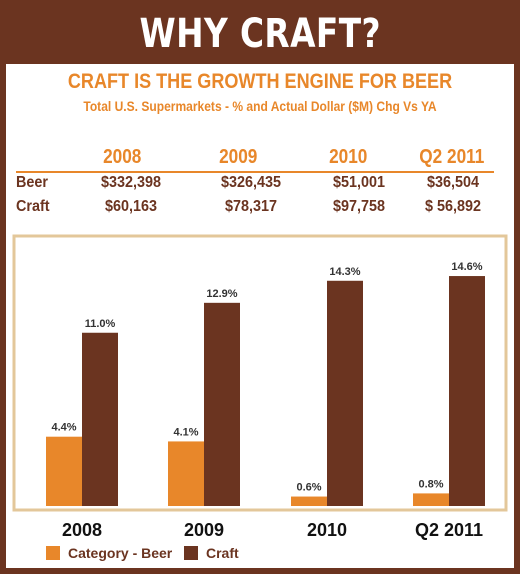 The image size is (520, 574). What do you see at coordinates (131, 182) in the screenshot?
I see `table-cell: $332,398` at bounding box center [131, 182].